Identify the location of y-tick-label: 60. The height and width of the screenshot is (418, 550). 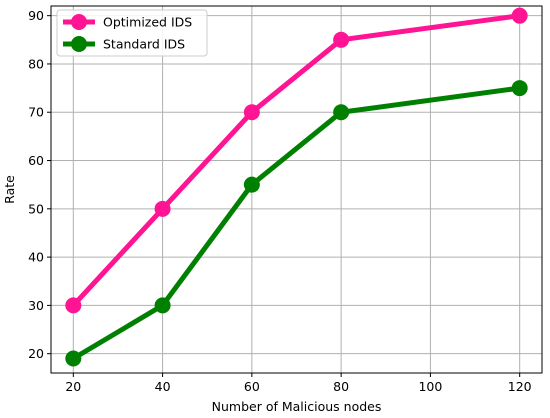
(36, 160).